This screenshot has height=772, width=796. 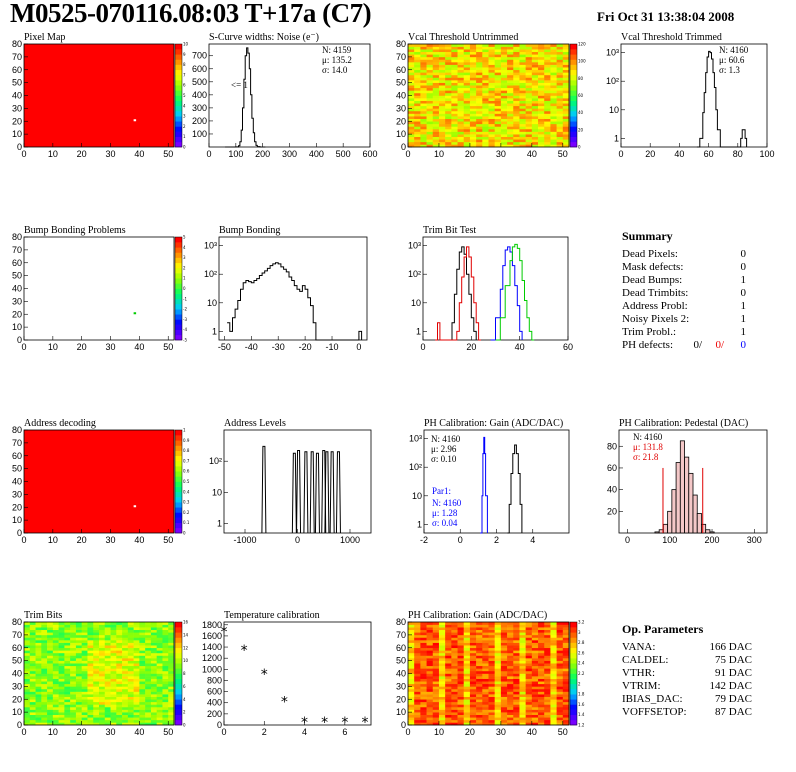 I want to click on map-defect-pixel, so click(x=135, y=120).